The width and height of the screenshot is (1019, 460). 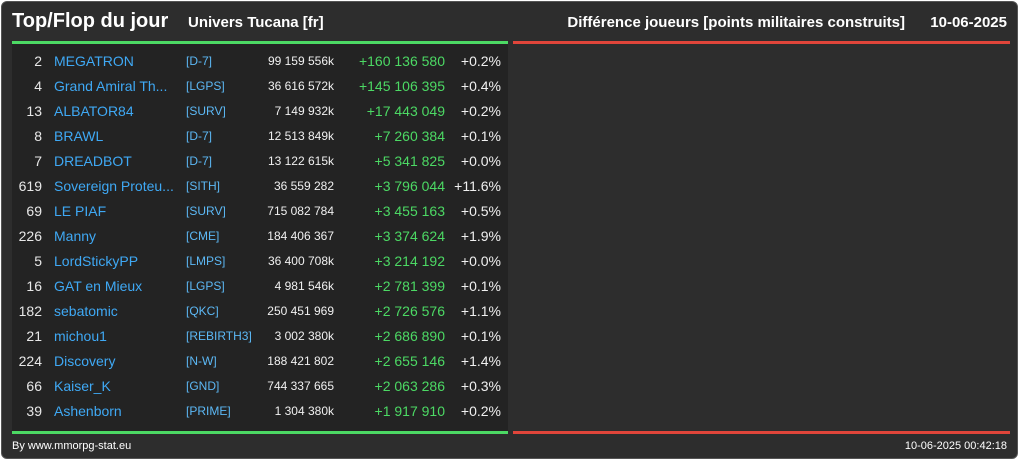 What do you see at coordinates (409, 261) in the screenshot?
I see `diff-cell: +3 214 192` at bounding box center [409, 261].